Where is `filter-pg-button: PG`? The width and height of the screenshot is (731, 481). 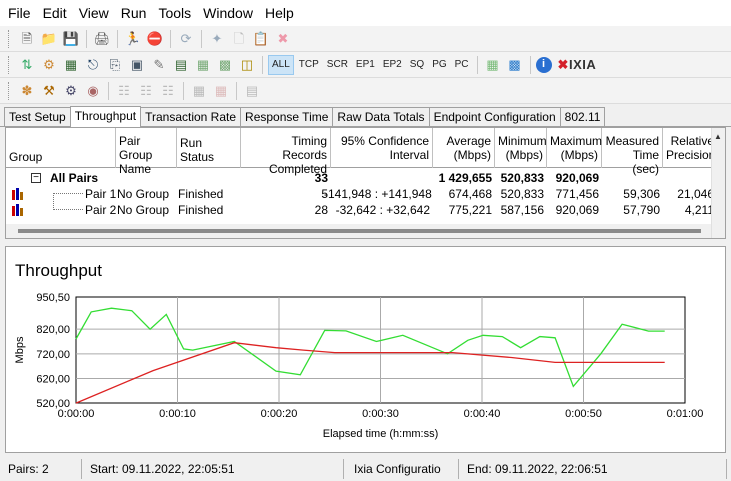
filter-pg-button: PG is located at coordinates (439, 64).